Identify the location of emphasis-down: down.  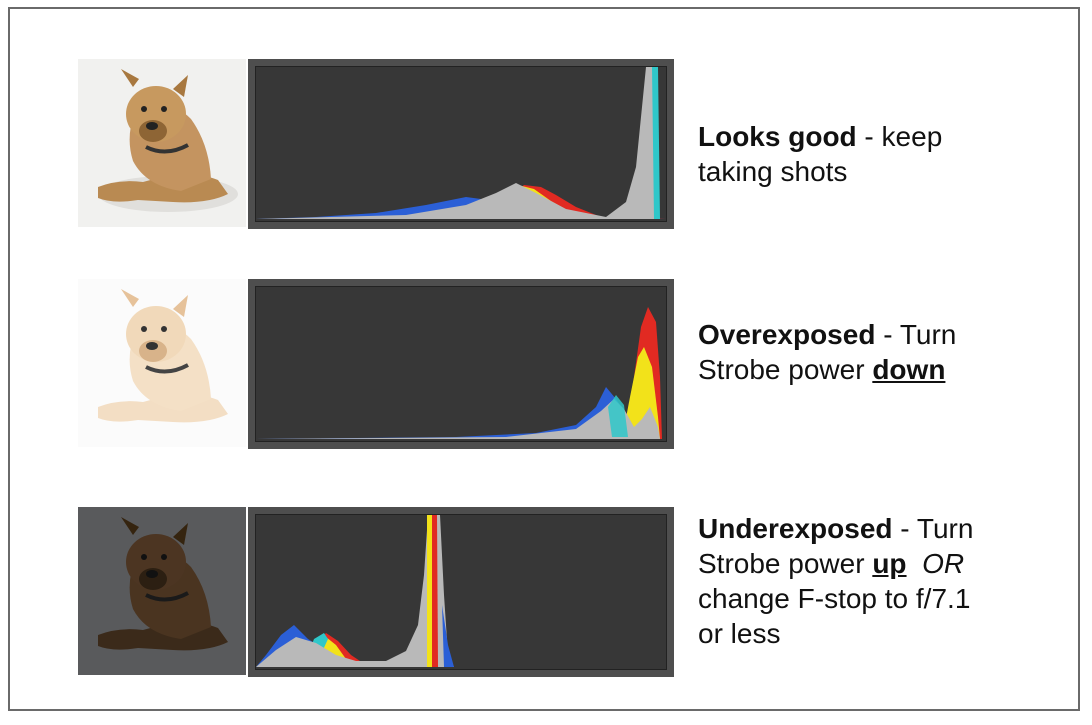
(909, 369).